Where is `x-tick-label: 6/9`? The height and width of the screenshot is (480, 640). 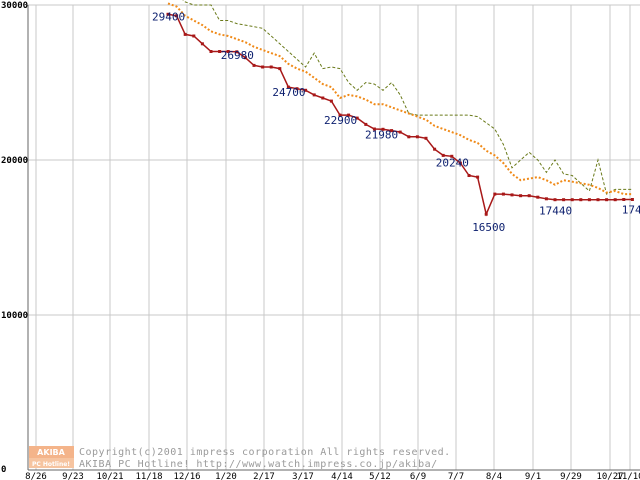
x-tick-label: 6/9 is located at coordinates (418, 476).